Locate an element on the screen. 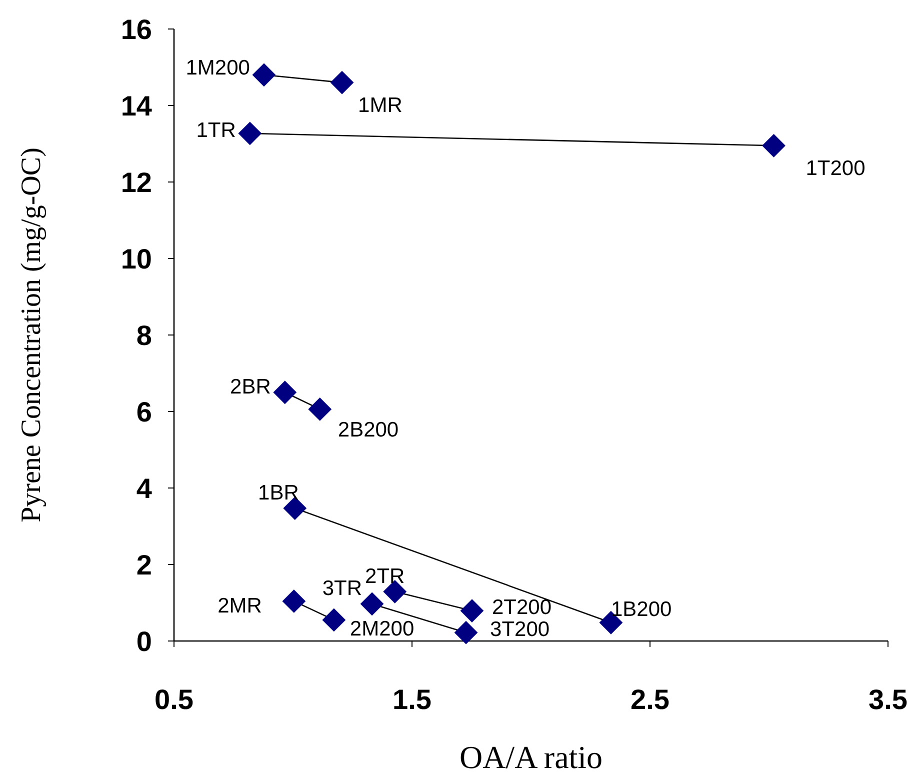  annotation: 2BR is located at coordinates (250, 387).